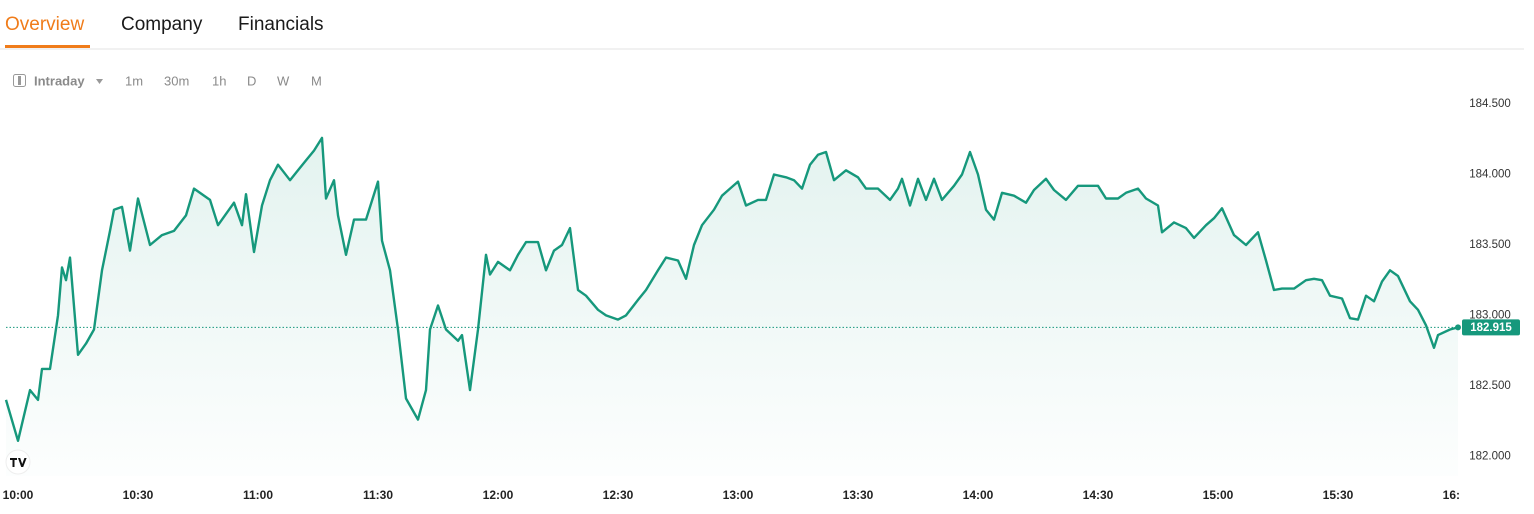 The height and width of the screenshot is (514, 1534). What do you see at coordinates (1098, 495) in the screenshot?
I see `x-tick-label: 14:30` at bounding box center [1098, 495].